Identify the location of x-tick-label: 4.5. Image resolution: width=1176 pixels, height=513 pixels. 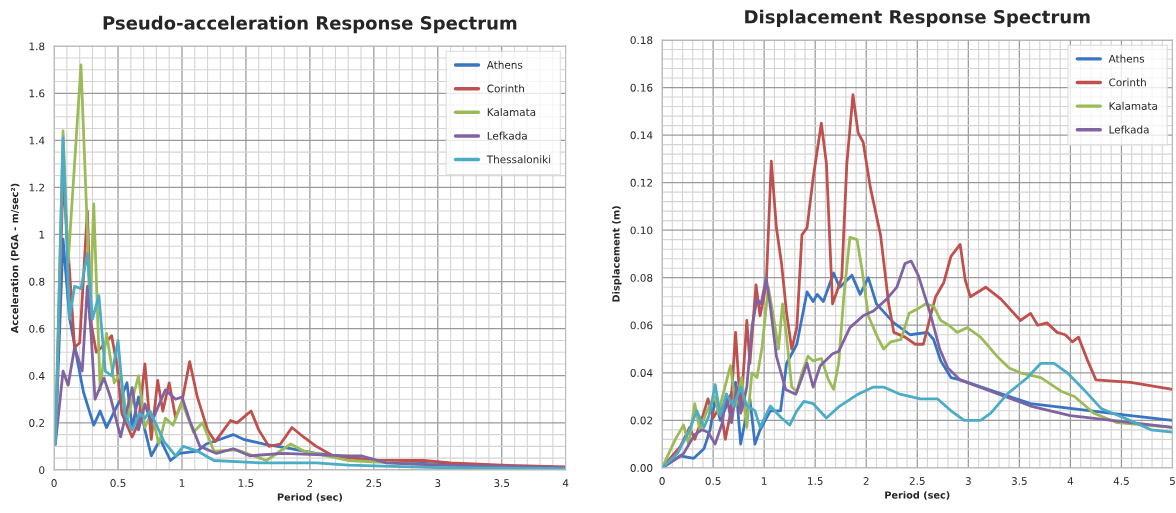
(1121, 481).